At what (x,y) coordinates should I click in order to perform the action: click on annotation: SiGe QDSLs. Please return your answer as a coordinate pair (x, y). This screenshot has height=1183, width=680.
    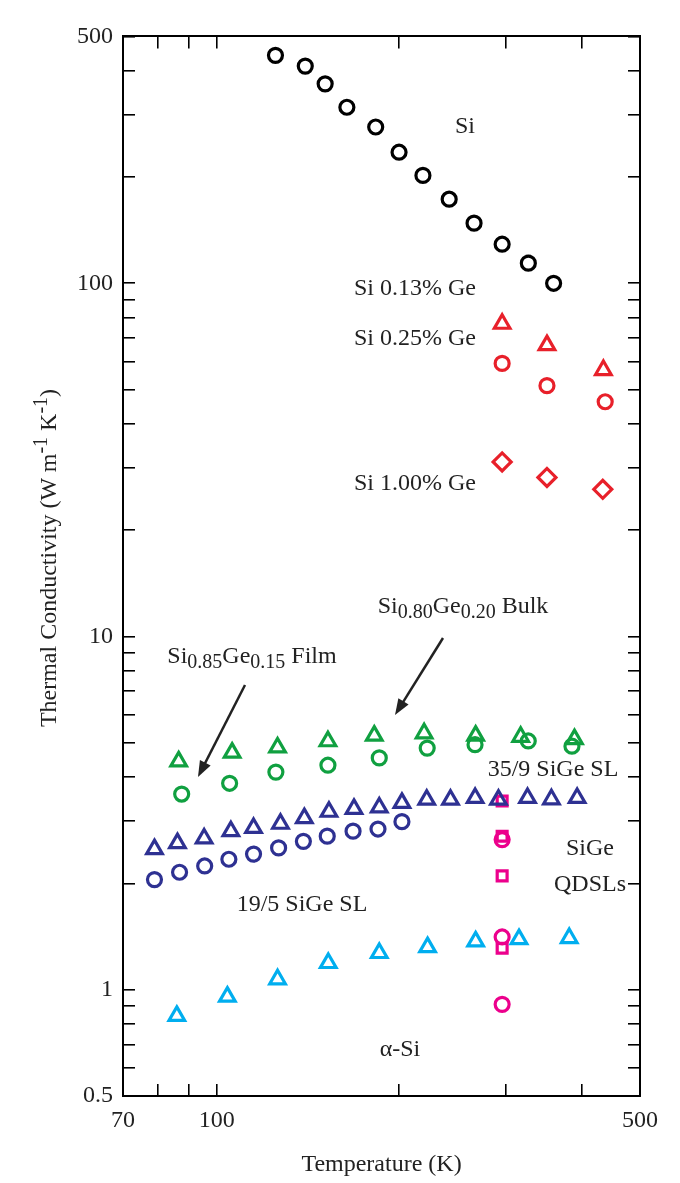
    Looking at the image, I should click on (590, 865).